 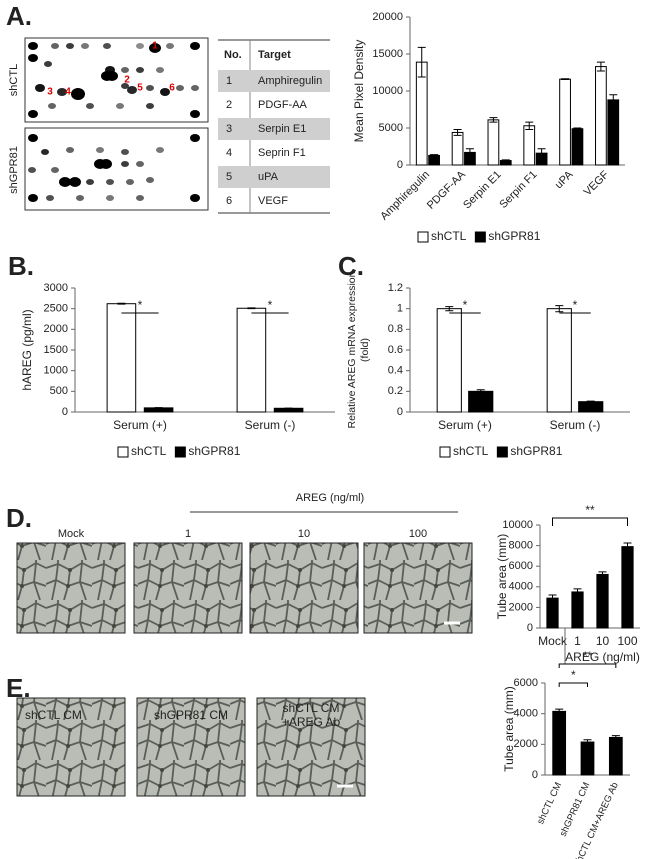 What do you see at coordinates (188, 534) in the screenshot?
I see `micrograph-label: 1` at bounding box center [188, 534].